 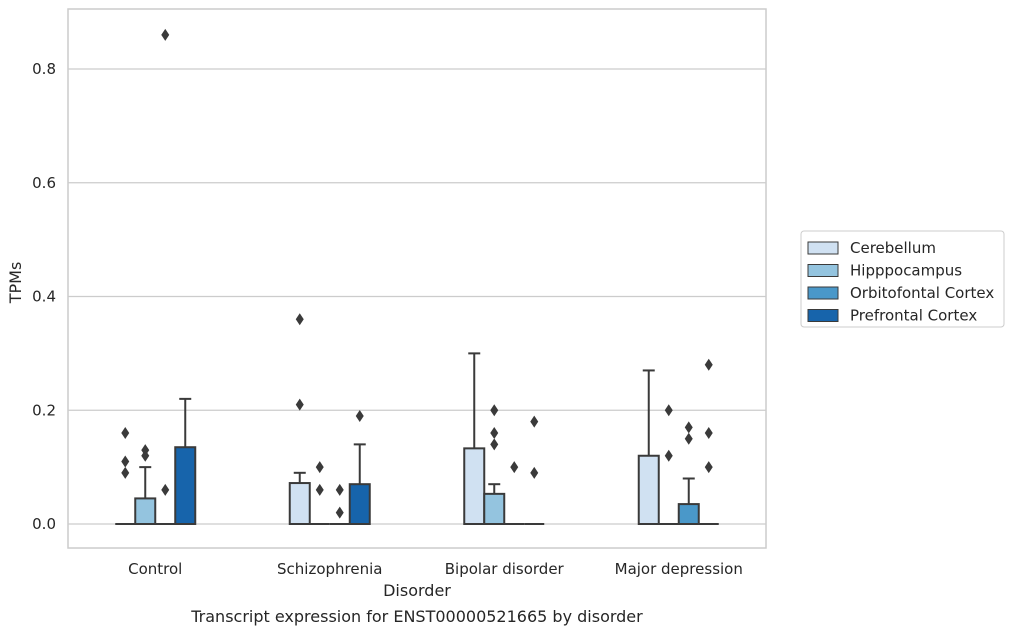 What do you see at coordinates (913, 316) in the screenshot?
I see `legend-label: Prefrontal Cortex` at bounding box center [913, 316].